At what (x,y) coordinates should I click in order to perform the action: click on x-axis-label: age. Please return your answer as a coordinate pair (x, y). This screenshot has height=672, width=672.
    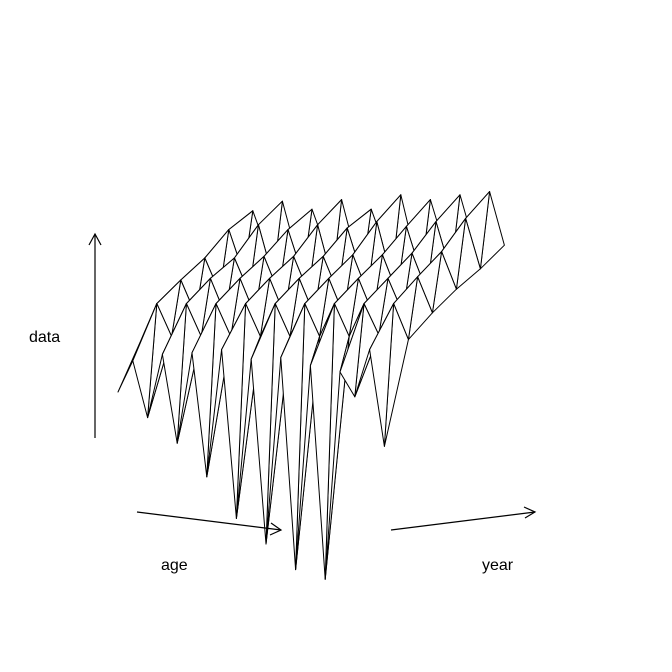
    Looking at the image, I should click on (174, 565).